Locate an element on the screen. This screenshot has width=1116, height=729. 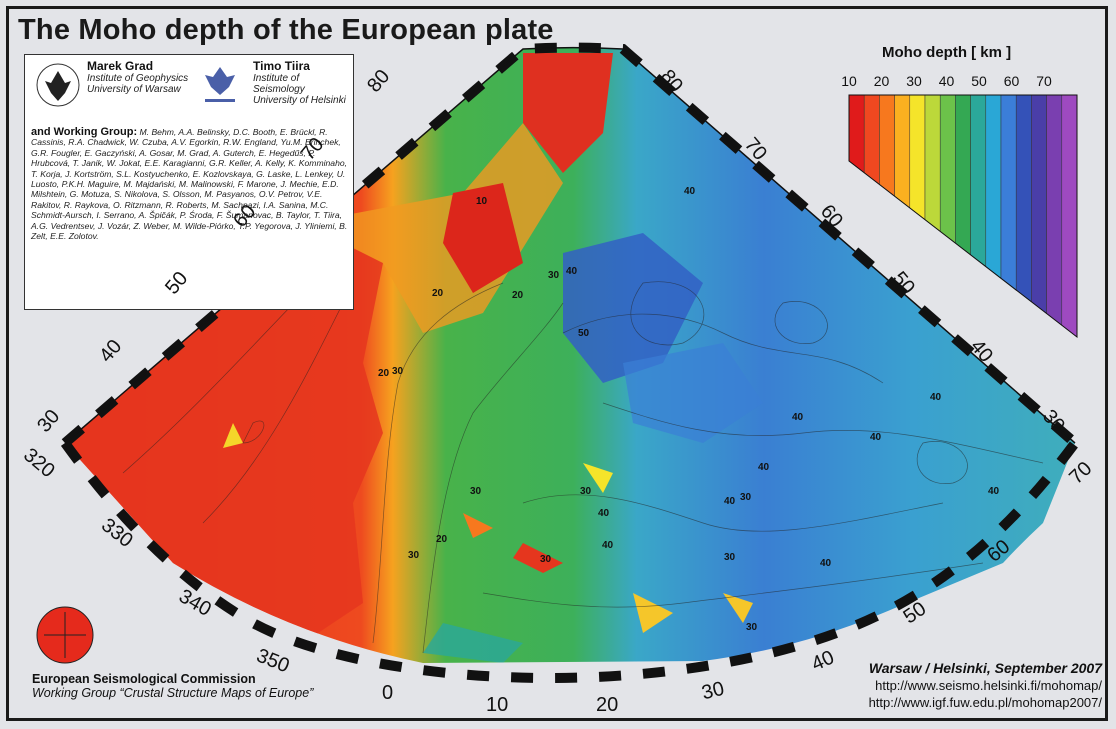
esc-logo is located at coordinates (65, 635).